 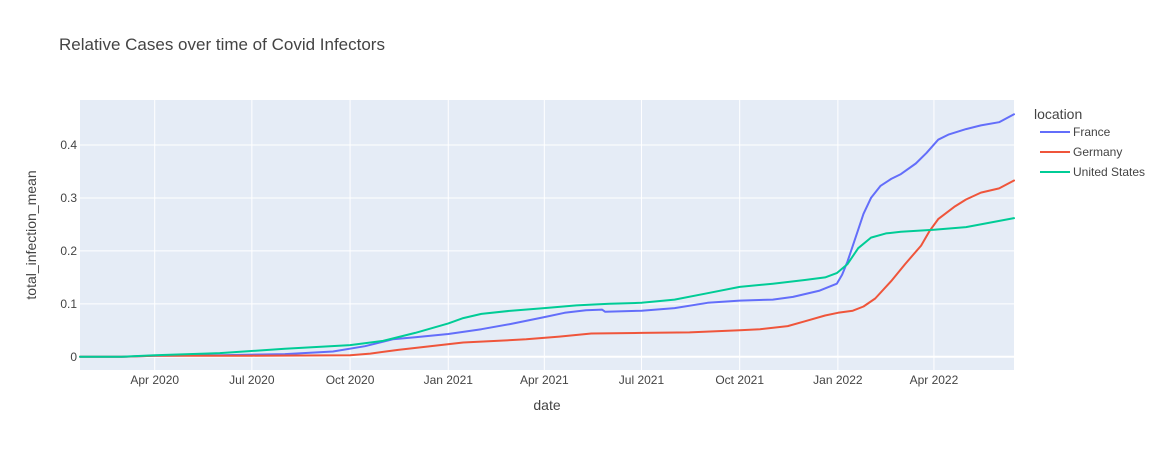 I want to click on y-tick-label: 0.3, so click(x=68, y=198).